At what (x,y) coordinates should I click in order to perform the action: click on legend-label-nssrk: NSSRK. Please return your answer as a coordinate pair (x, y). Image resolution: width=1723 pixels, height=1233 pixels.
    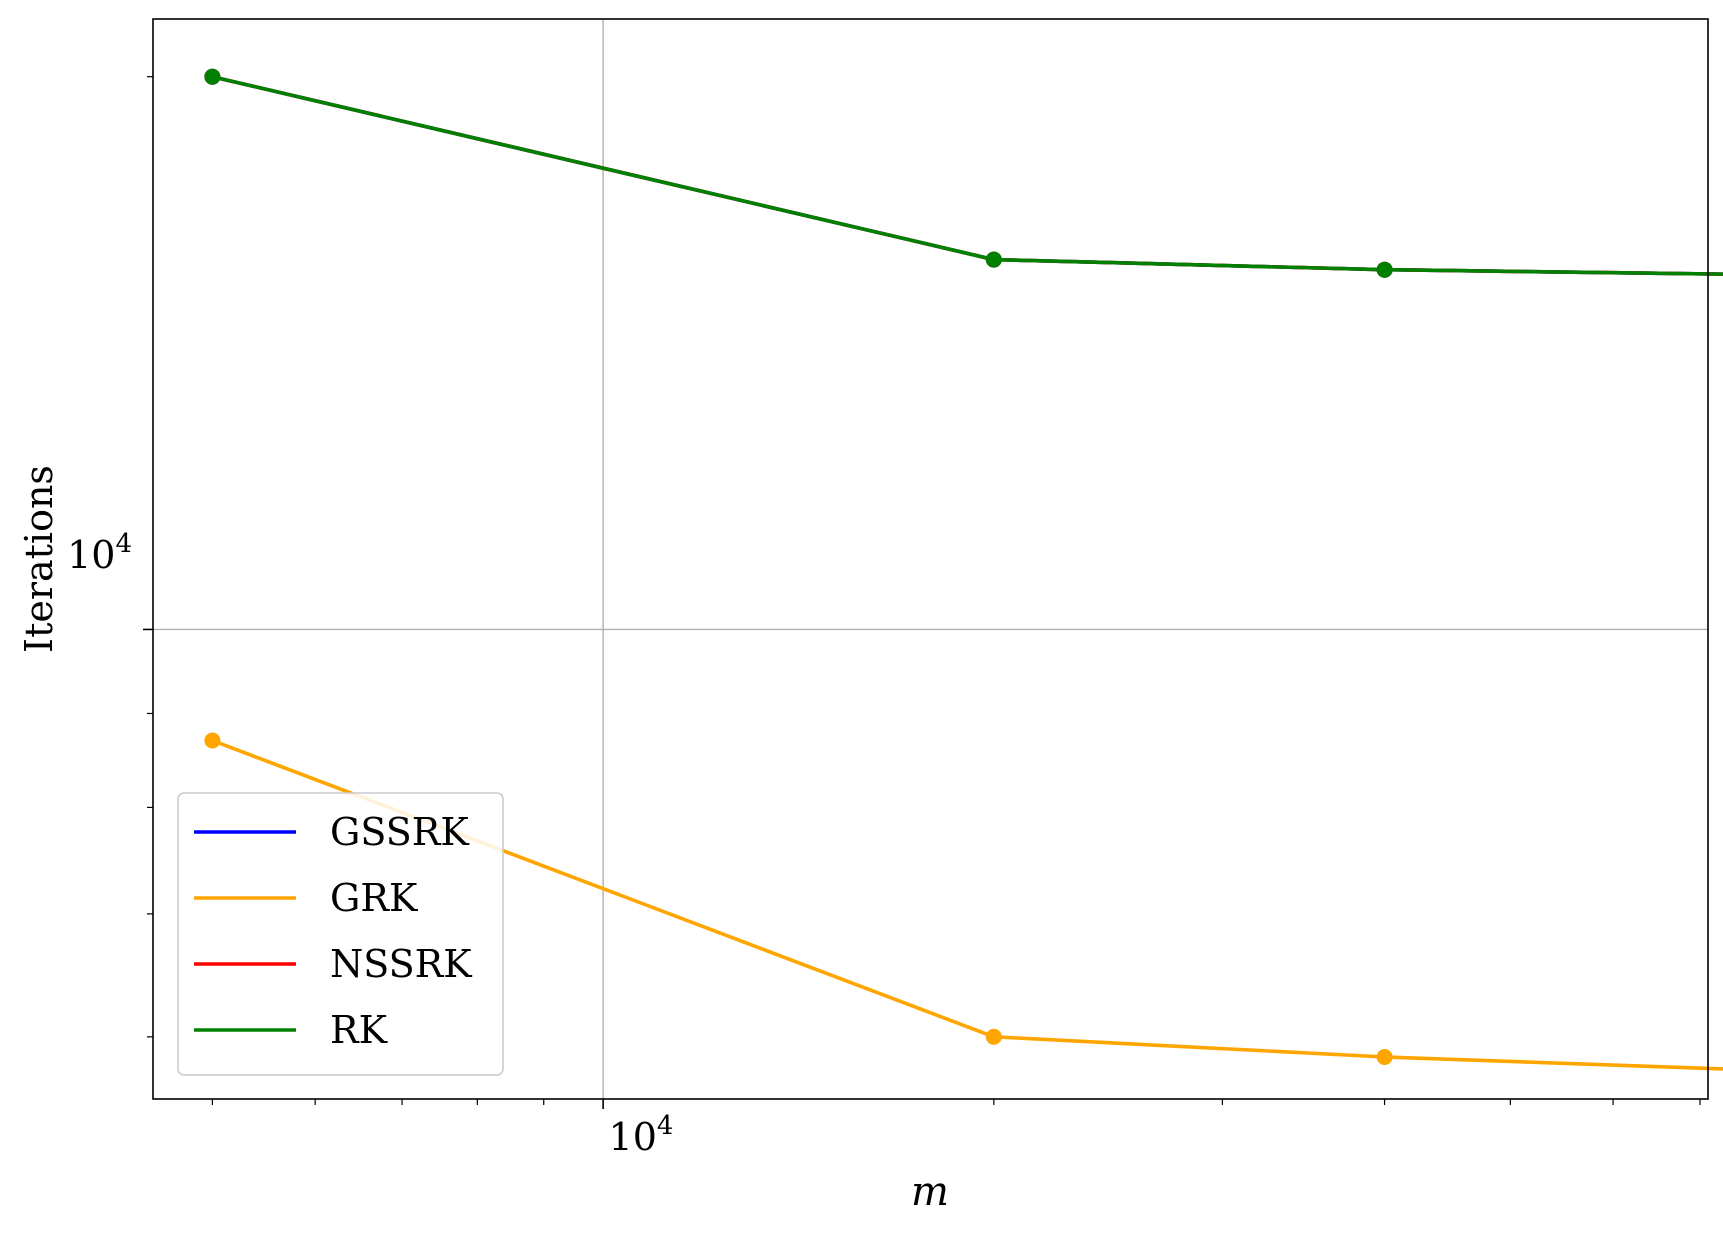
    Looking at the image, I should click on (401, 964).